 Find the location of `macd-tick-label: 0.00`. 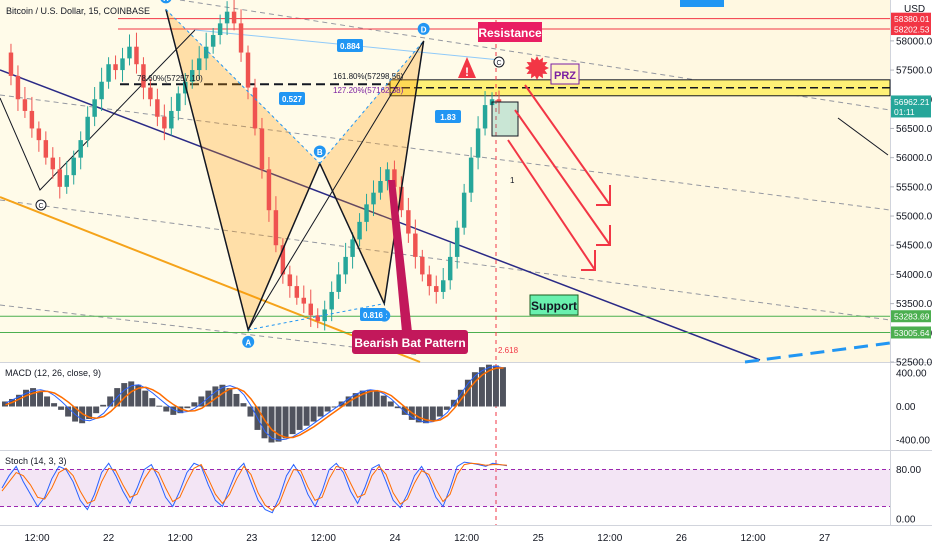

macd-tick-label: 0.00 is located at coordinates (906, 407).